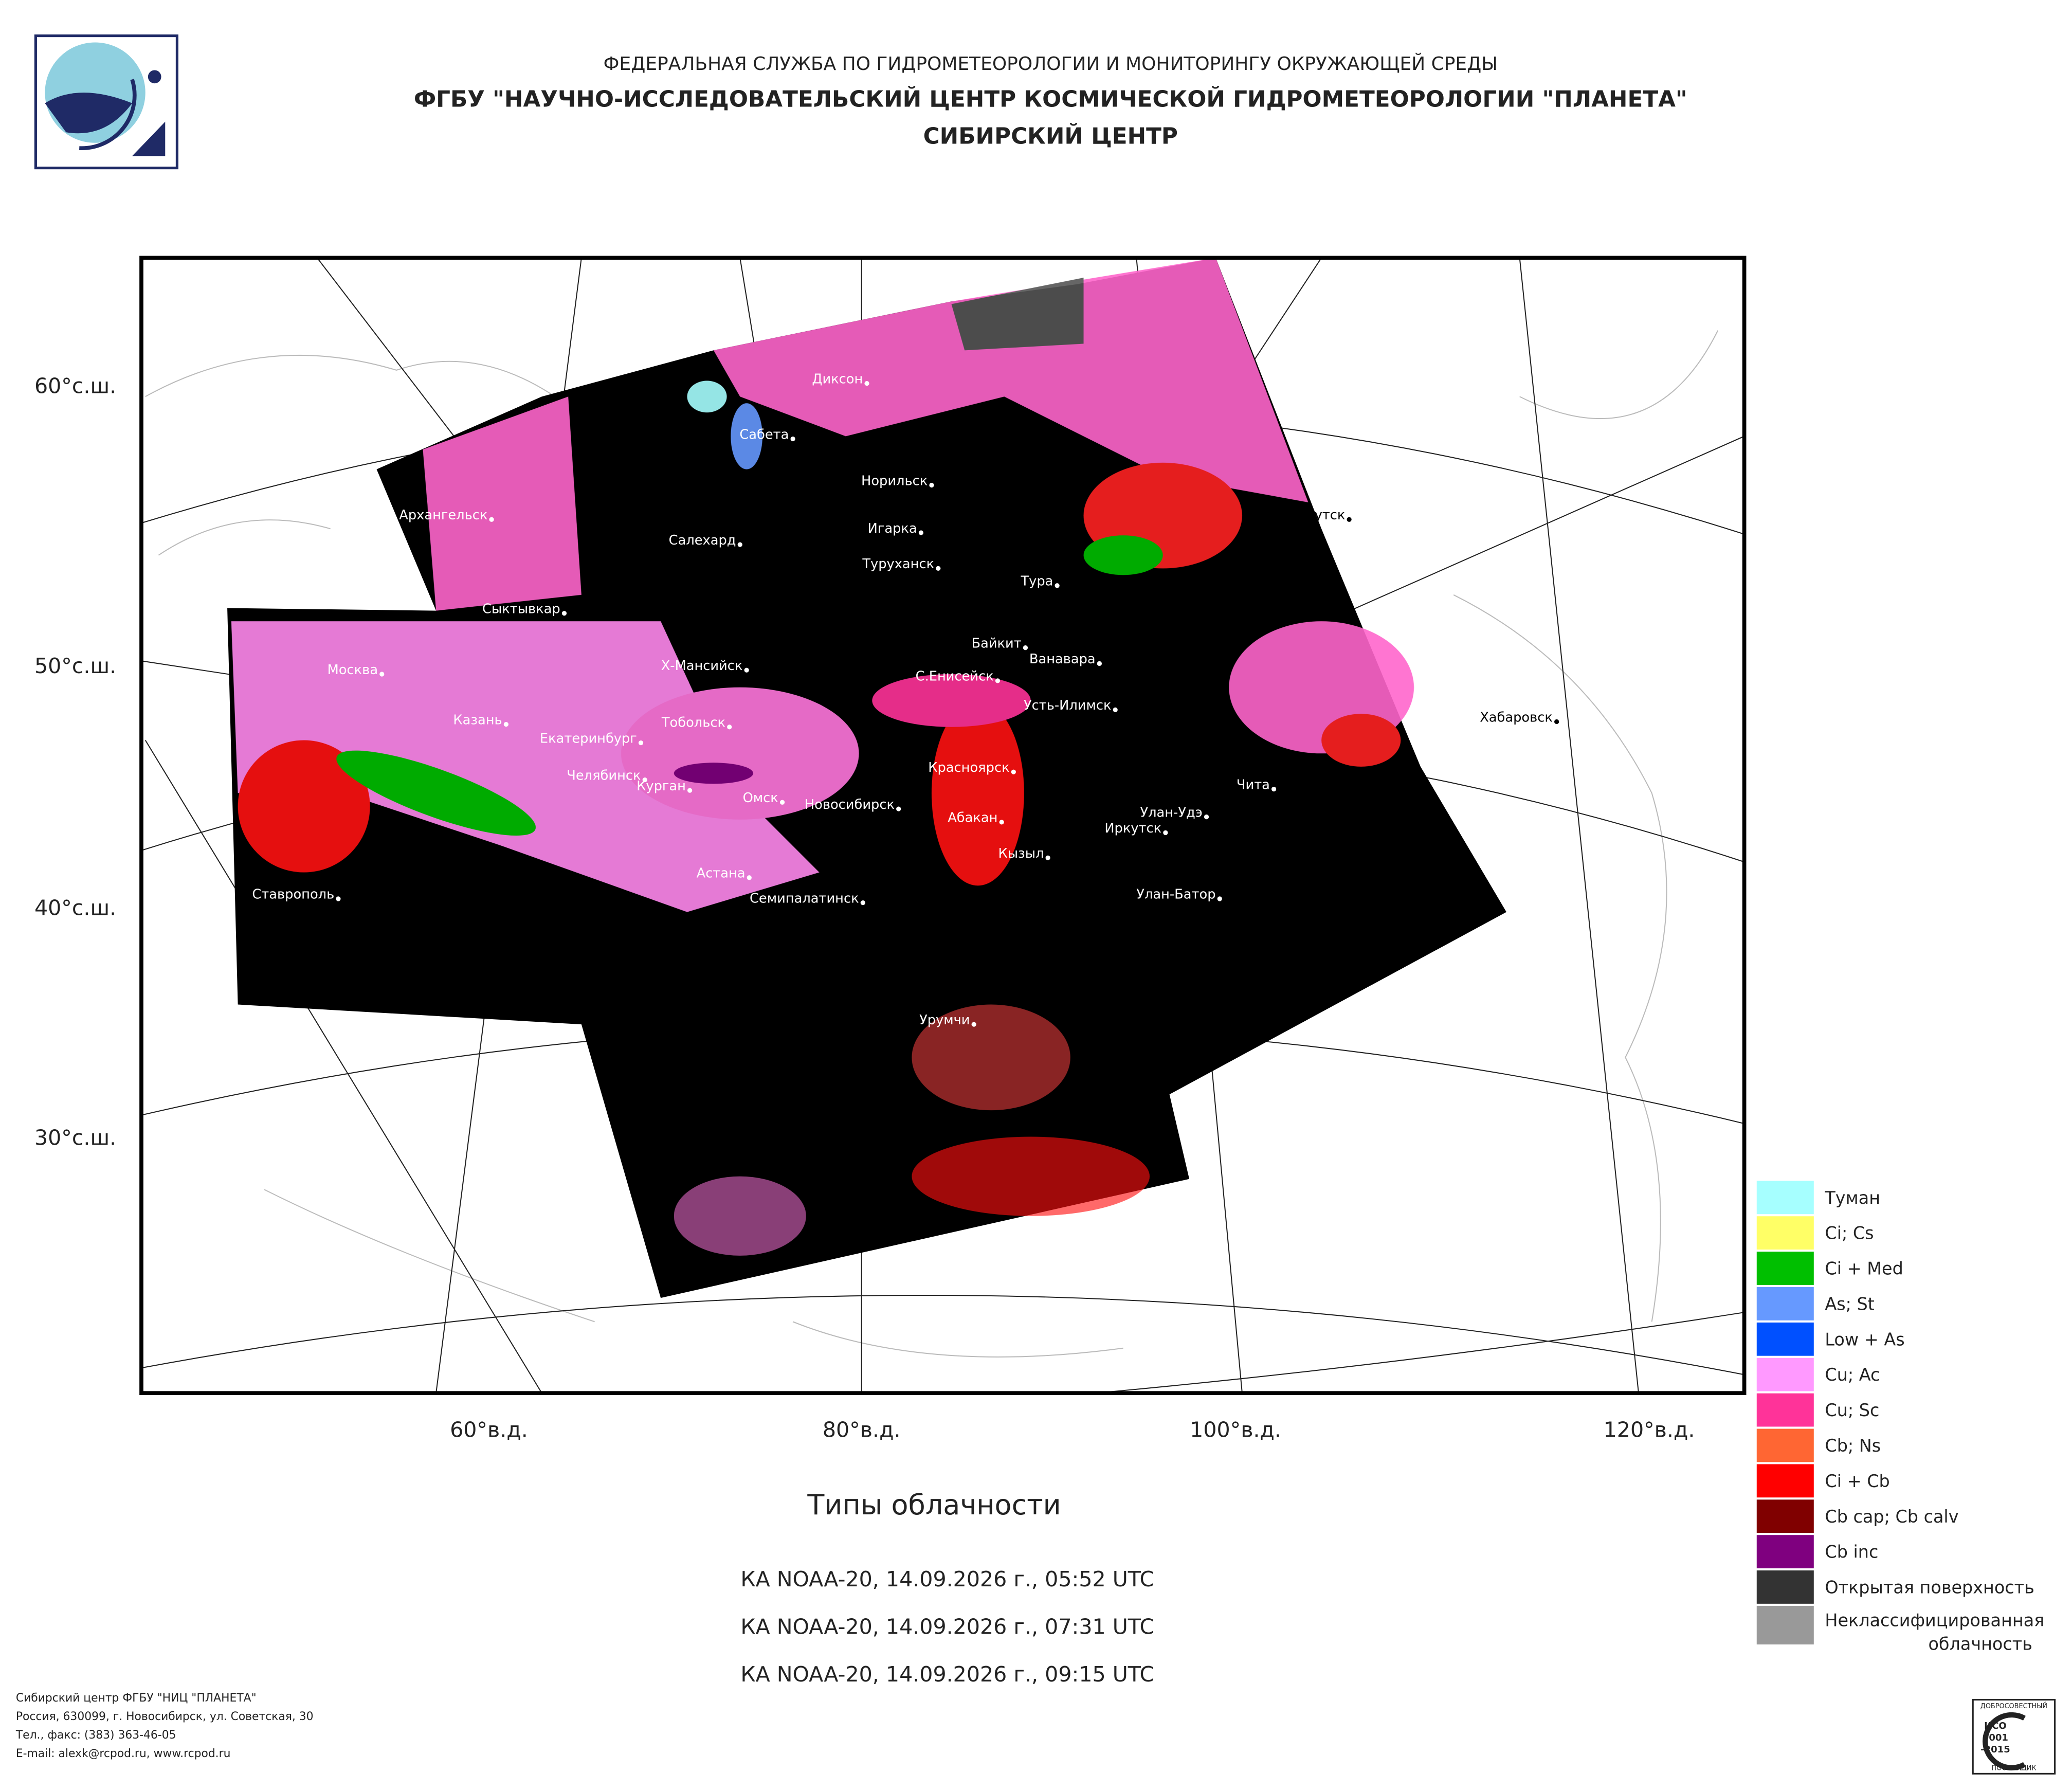 The height and width of the screenshot is (1791, 2072). Describe the element at coordinates (850, 805) in the screenshot. I see `city-label: Новосибирск` at that location.